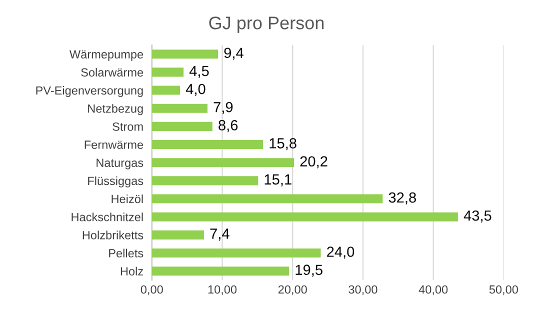 Image resolution: width=533 pixels, height=322 pixels. What do you see at coordinates (278, 180) in the screenshot?
I see `data-label: 15,1` at bounding box center [278, 180].